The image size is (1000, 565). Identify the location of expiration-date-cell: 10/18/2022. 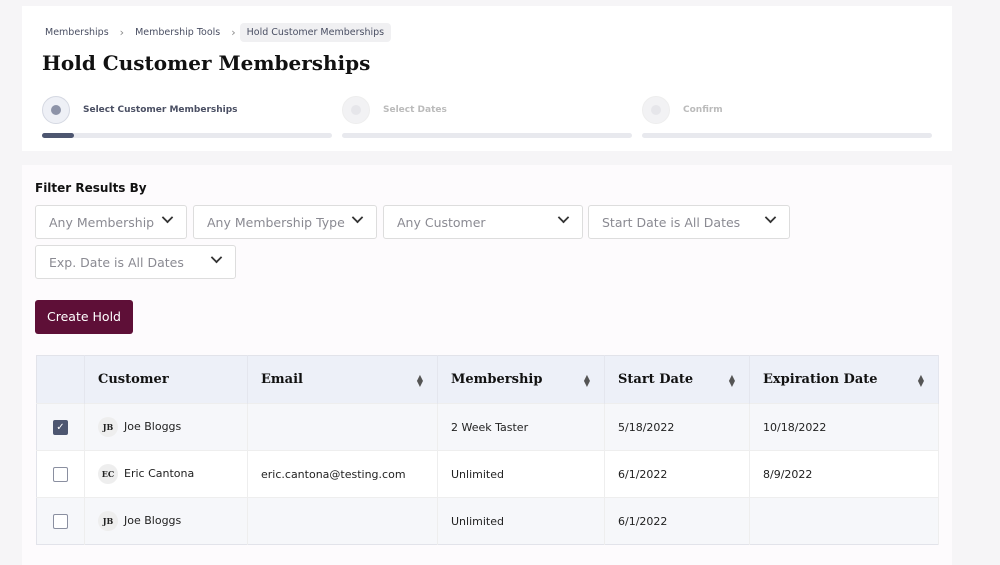
(844, 427).